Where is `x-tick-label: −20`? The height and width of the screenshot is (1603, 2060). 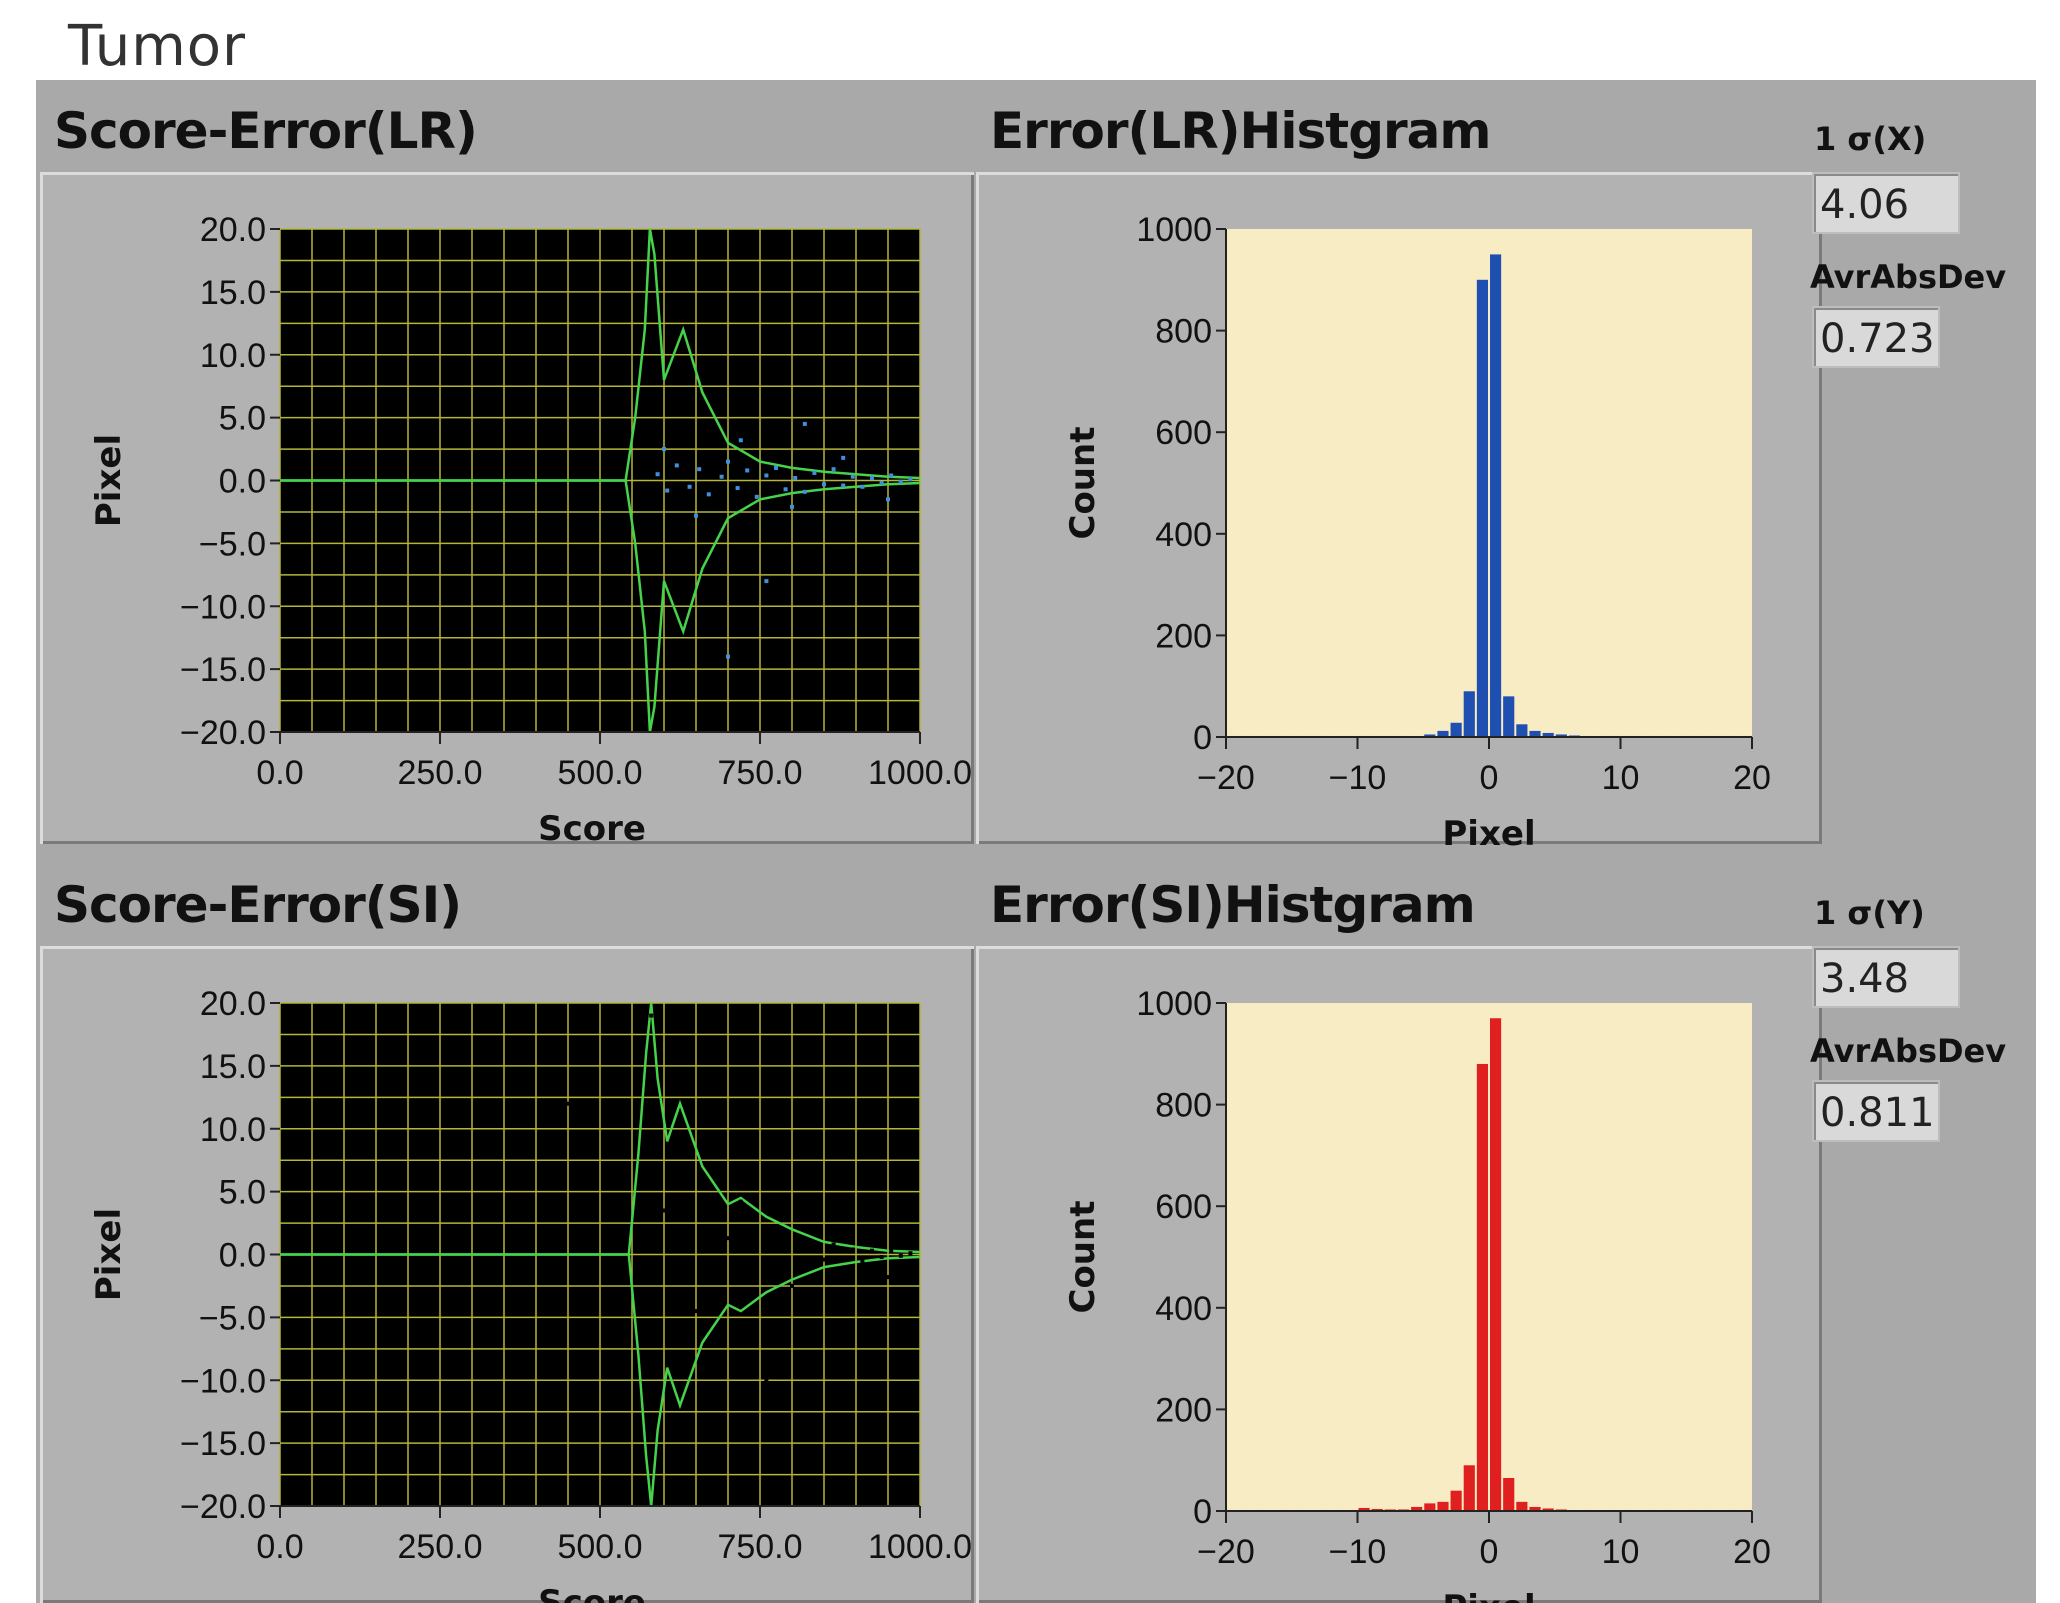 x-tick-label: −20 is located at coordinates (1226, 778).